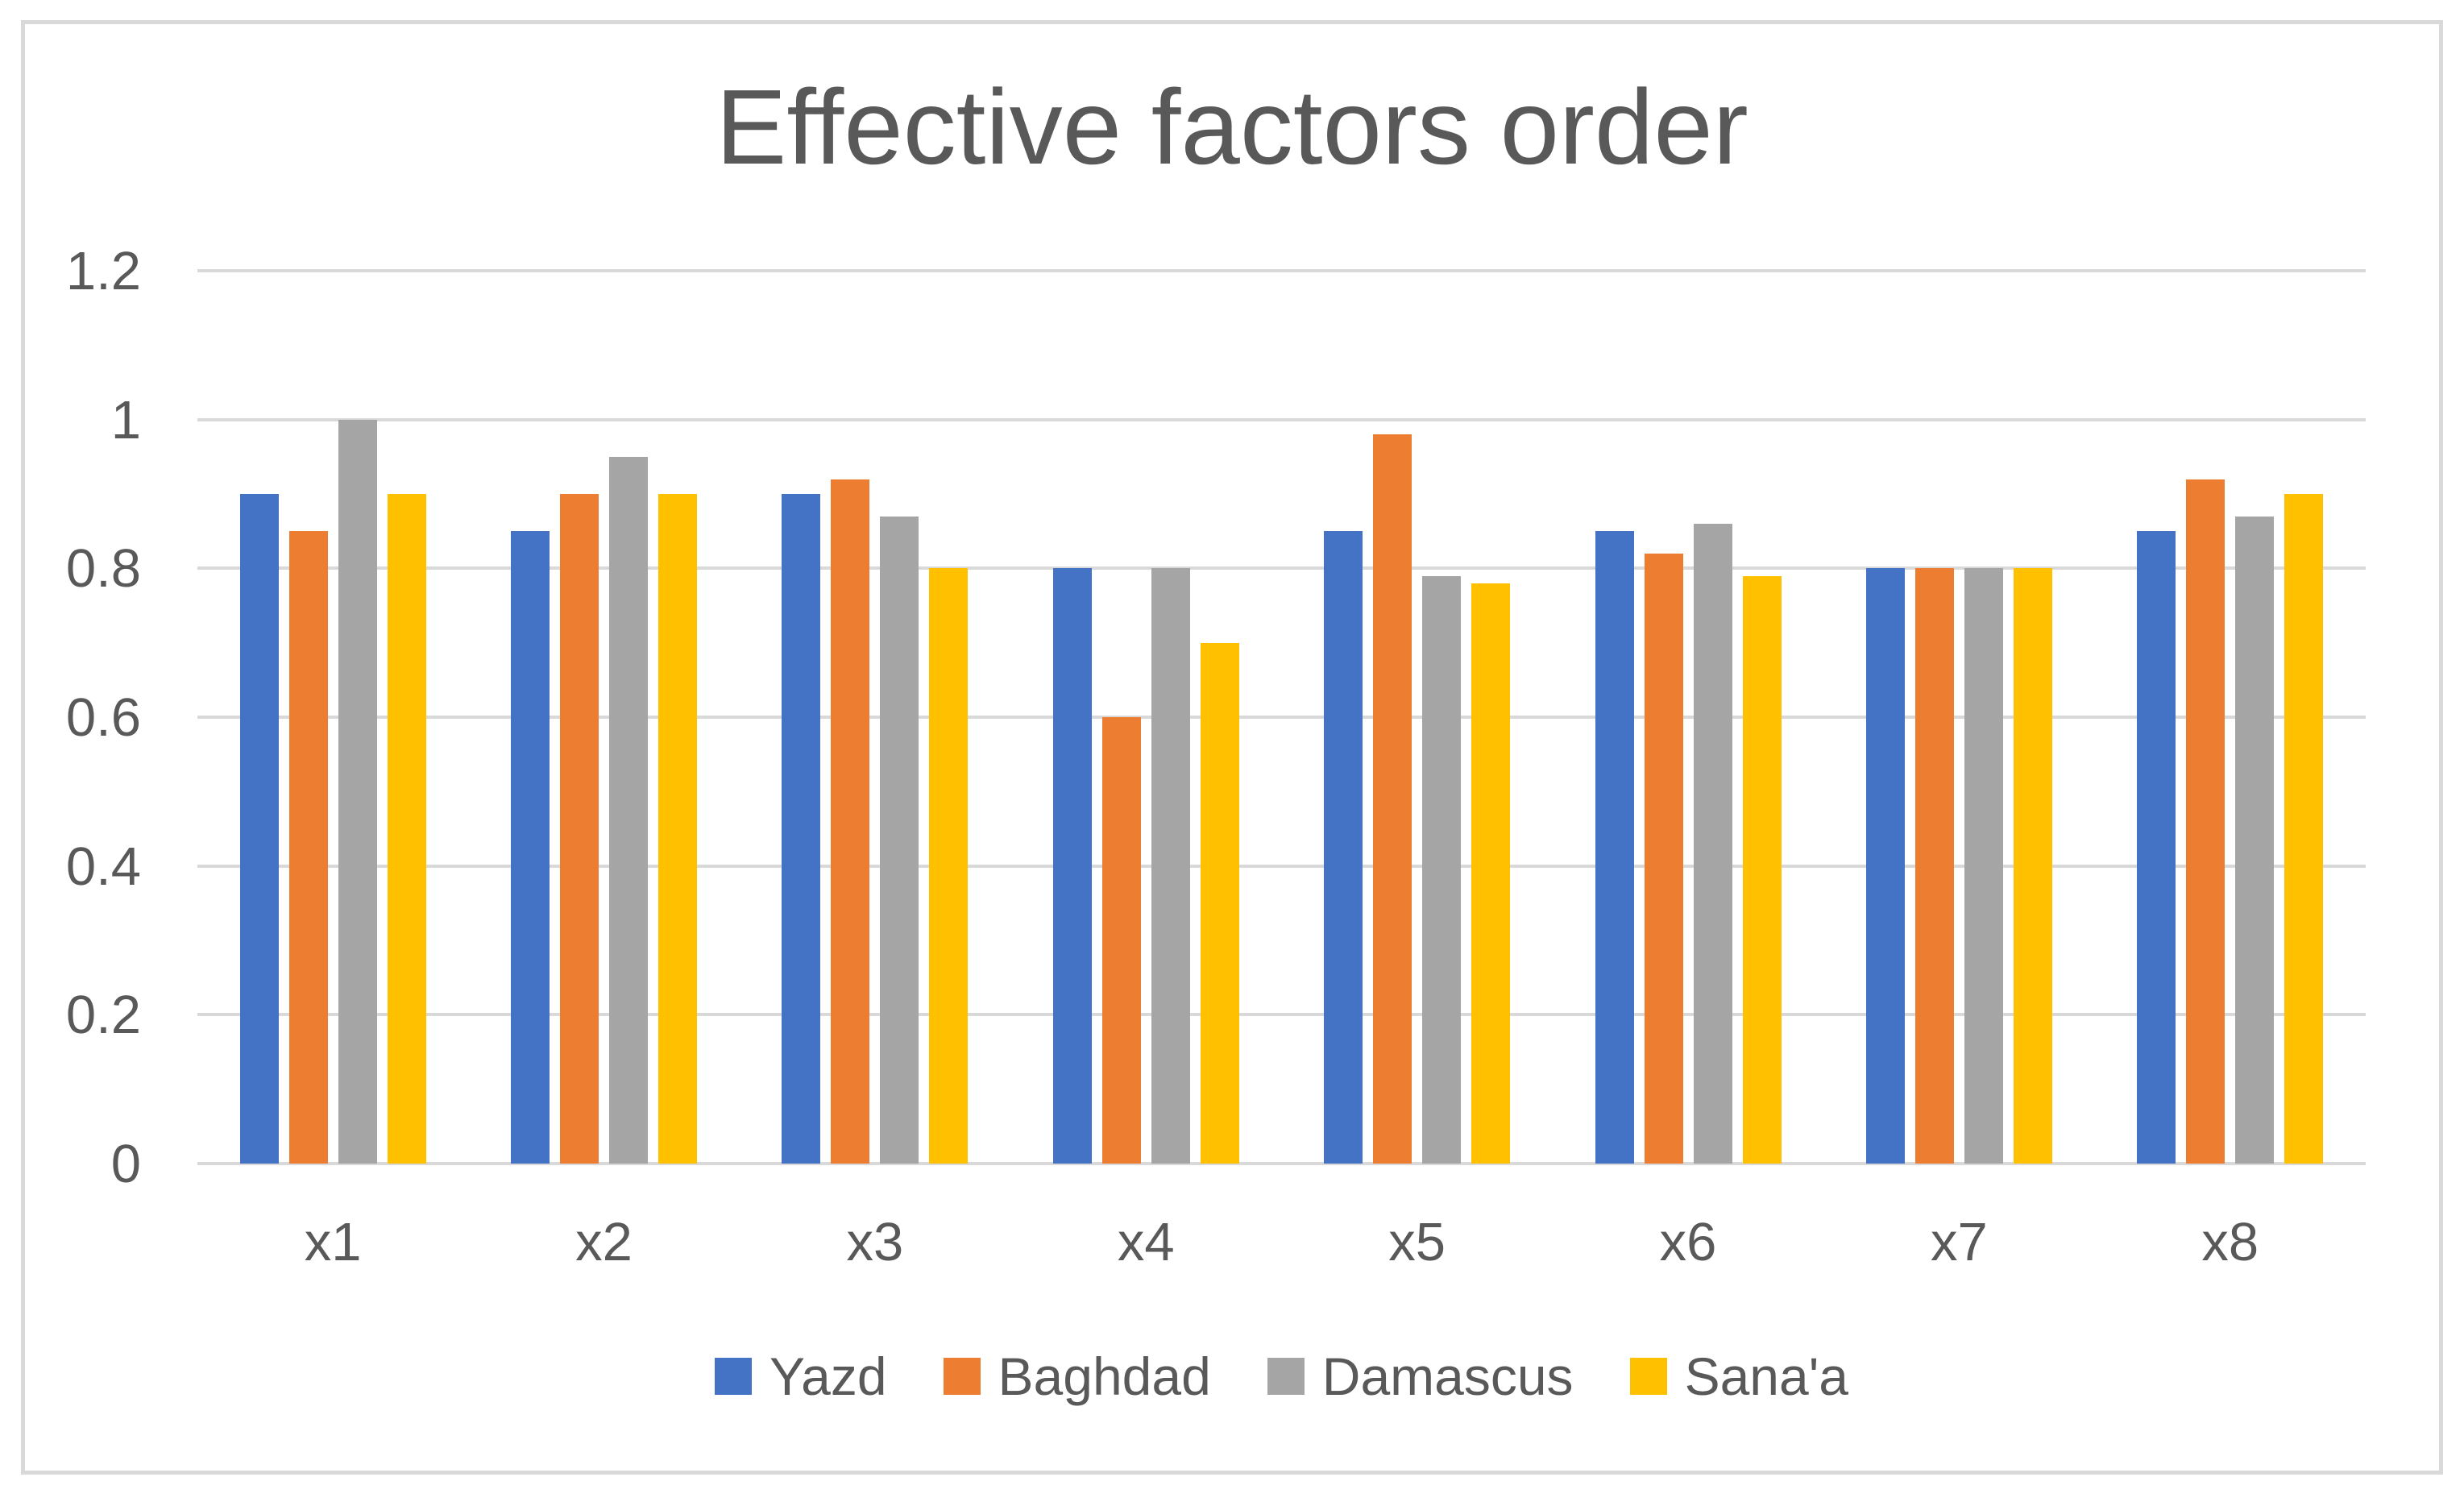 The height and width of the screenshot is (1502, 2464). What do you see at coordinates (629, 810) in the screenshot?
I see `bar-damascus-x2` at bounding box center [629, 810].